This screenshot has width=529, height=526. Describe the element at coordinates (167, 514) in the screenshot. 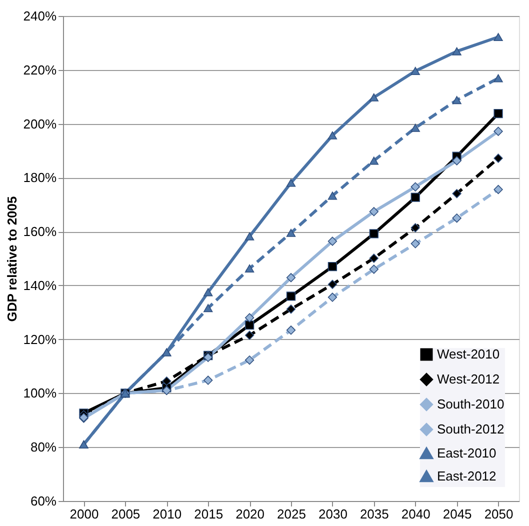

I see `x-tick-label: 2010` at that location.